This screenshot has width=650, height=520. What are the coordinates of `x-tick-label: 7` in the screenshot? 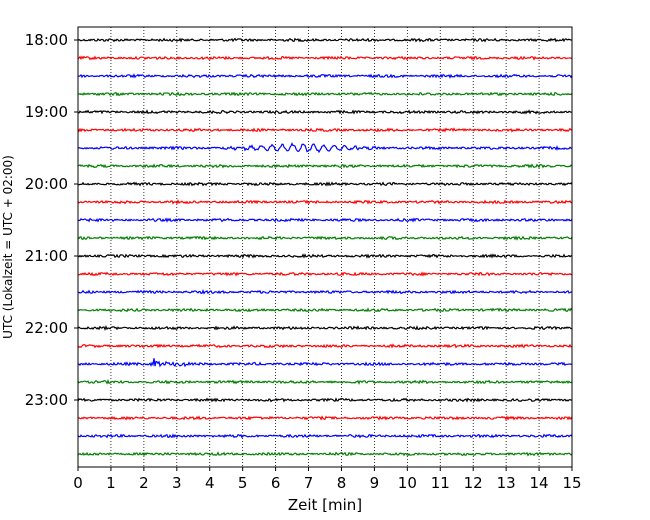 It's located at (309, 483).